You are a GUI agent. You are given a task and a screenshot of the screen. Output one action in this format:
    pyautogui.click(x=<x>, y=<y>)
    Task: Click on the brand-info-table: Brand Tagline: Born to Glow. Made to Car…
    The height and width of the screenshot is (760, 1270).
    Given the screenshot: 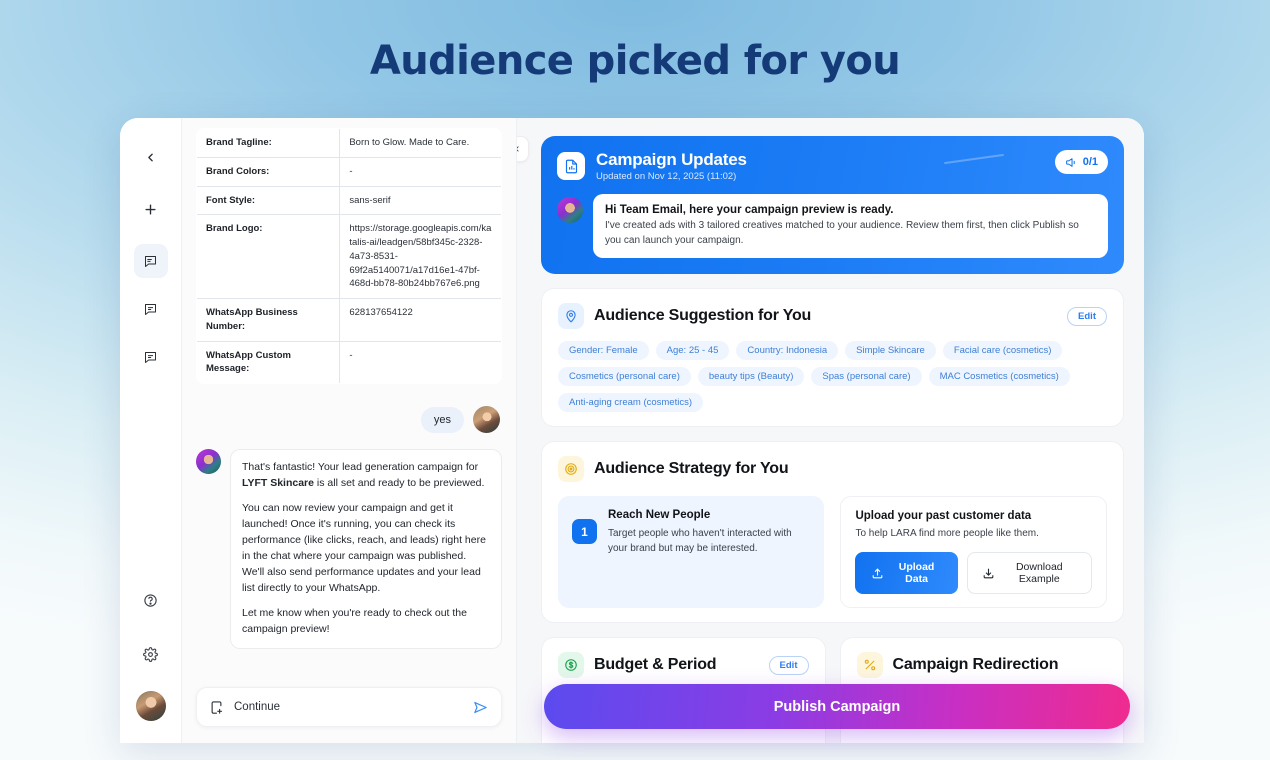 What is the action you would take?
    pyautogui.click(x=349, y=256)
    